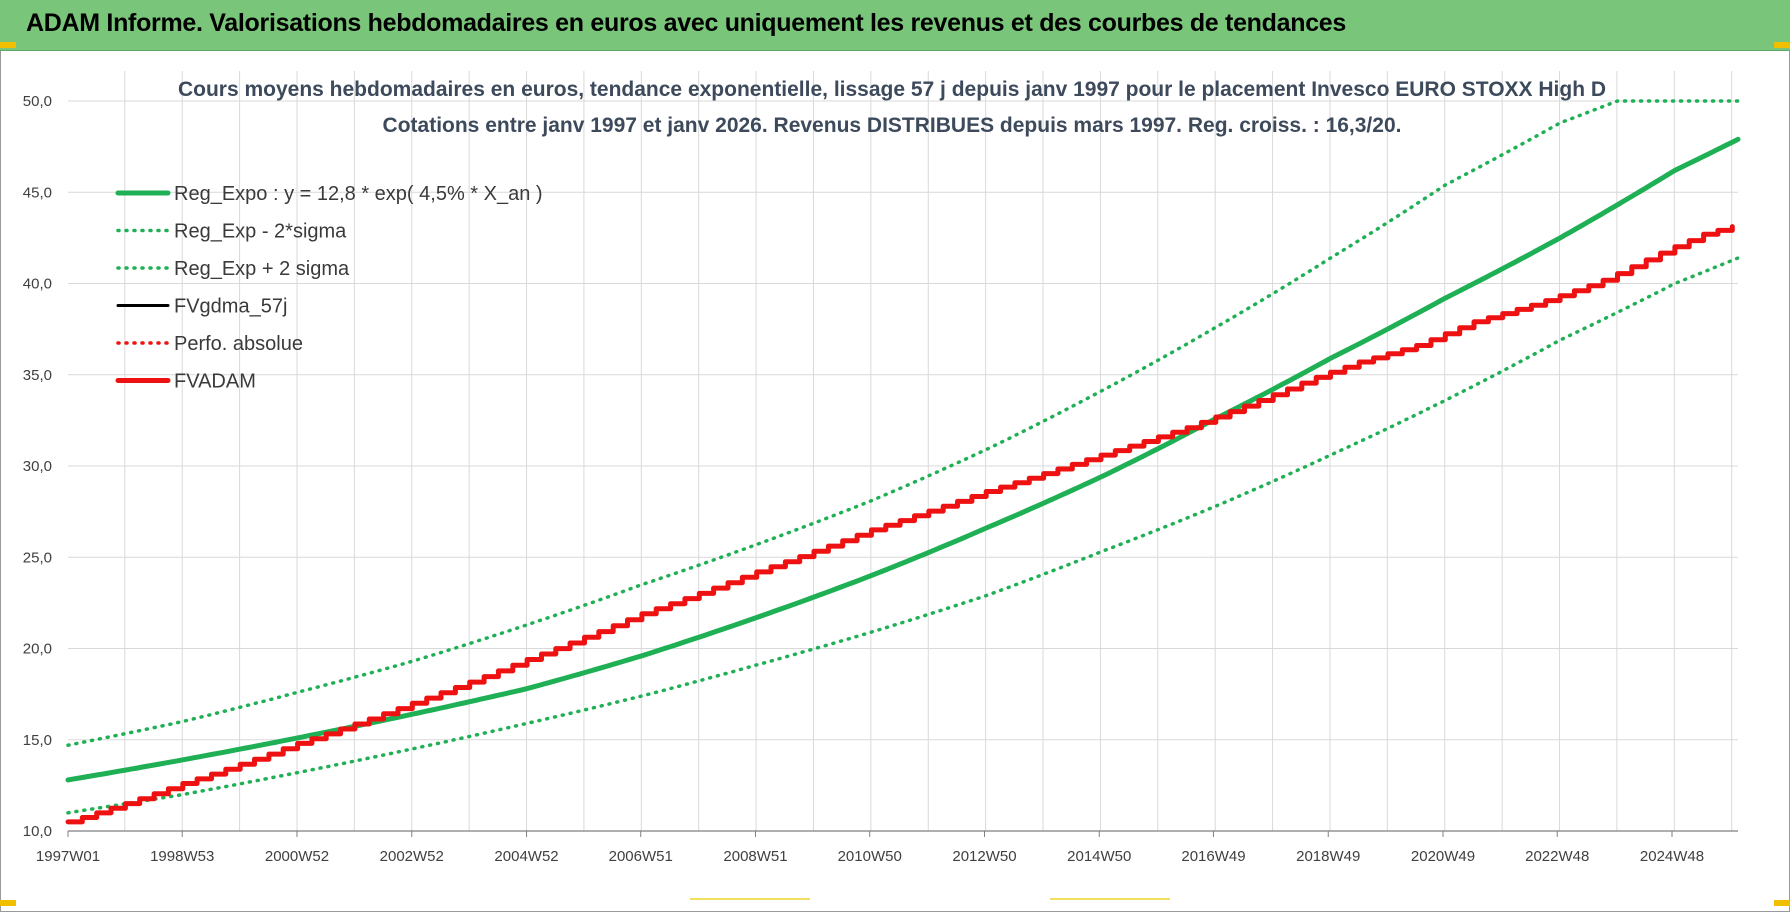 This screenshot has height=912, width=1790. What do you see at coordinates (37, 649) in the screenshot?
I see `y-tick-label: 20,0` at bounding box center [37, 649].